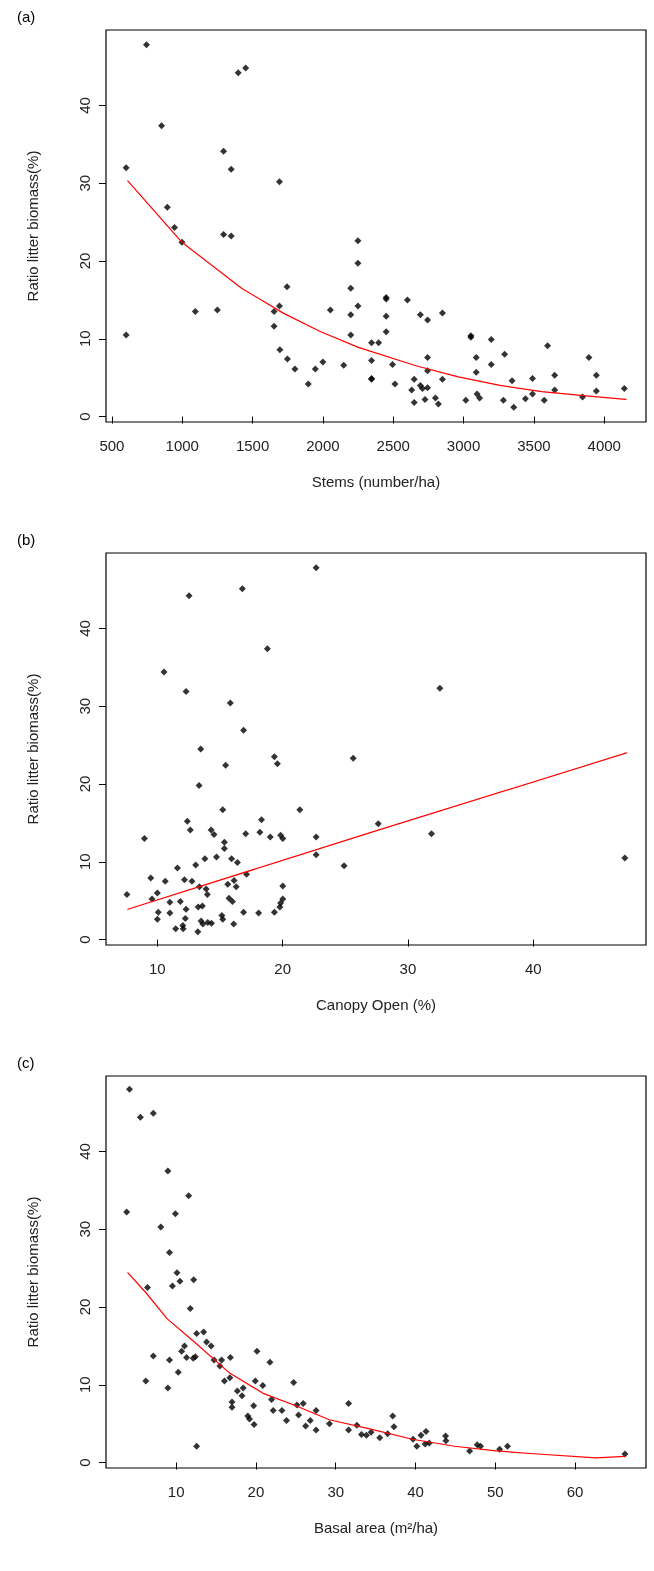 The width and height of the screenshot is (654, 1571). I want to click on x-tick-label: 60, so click(575, 1491).